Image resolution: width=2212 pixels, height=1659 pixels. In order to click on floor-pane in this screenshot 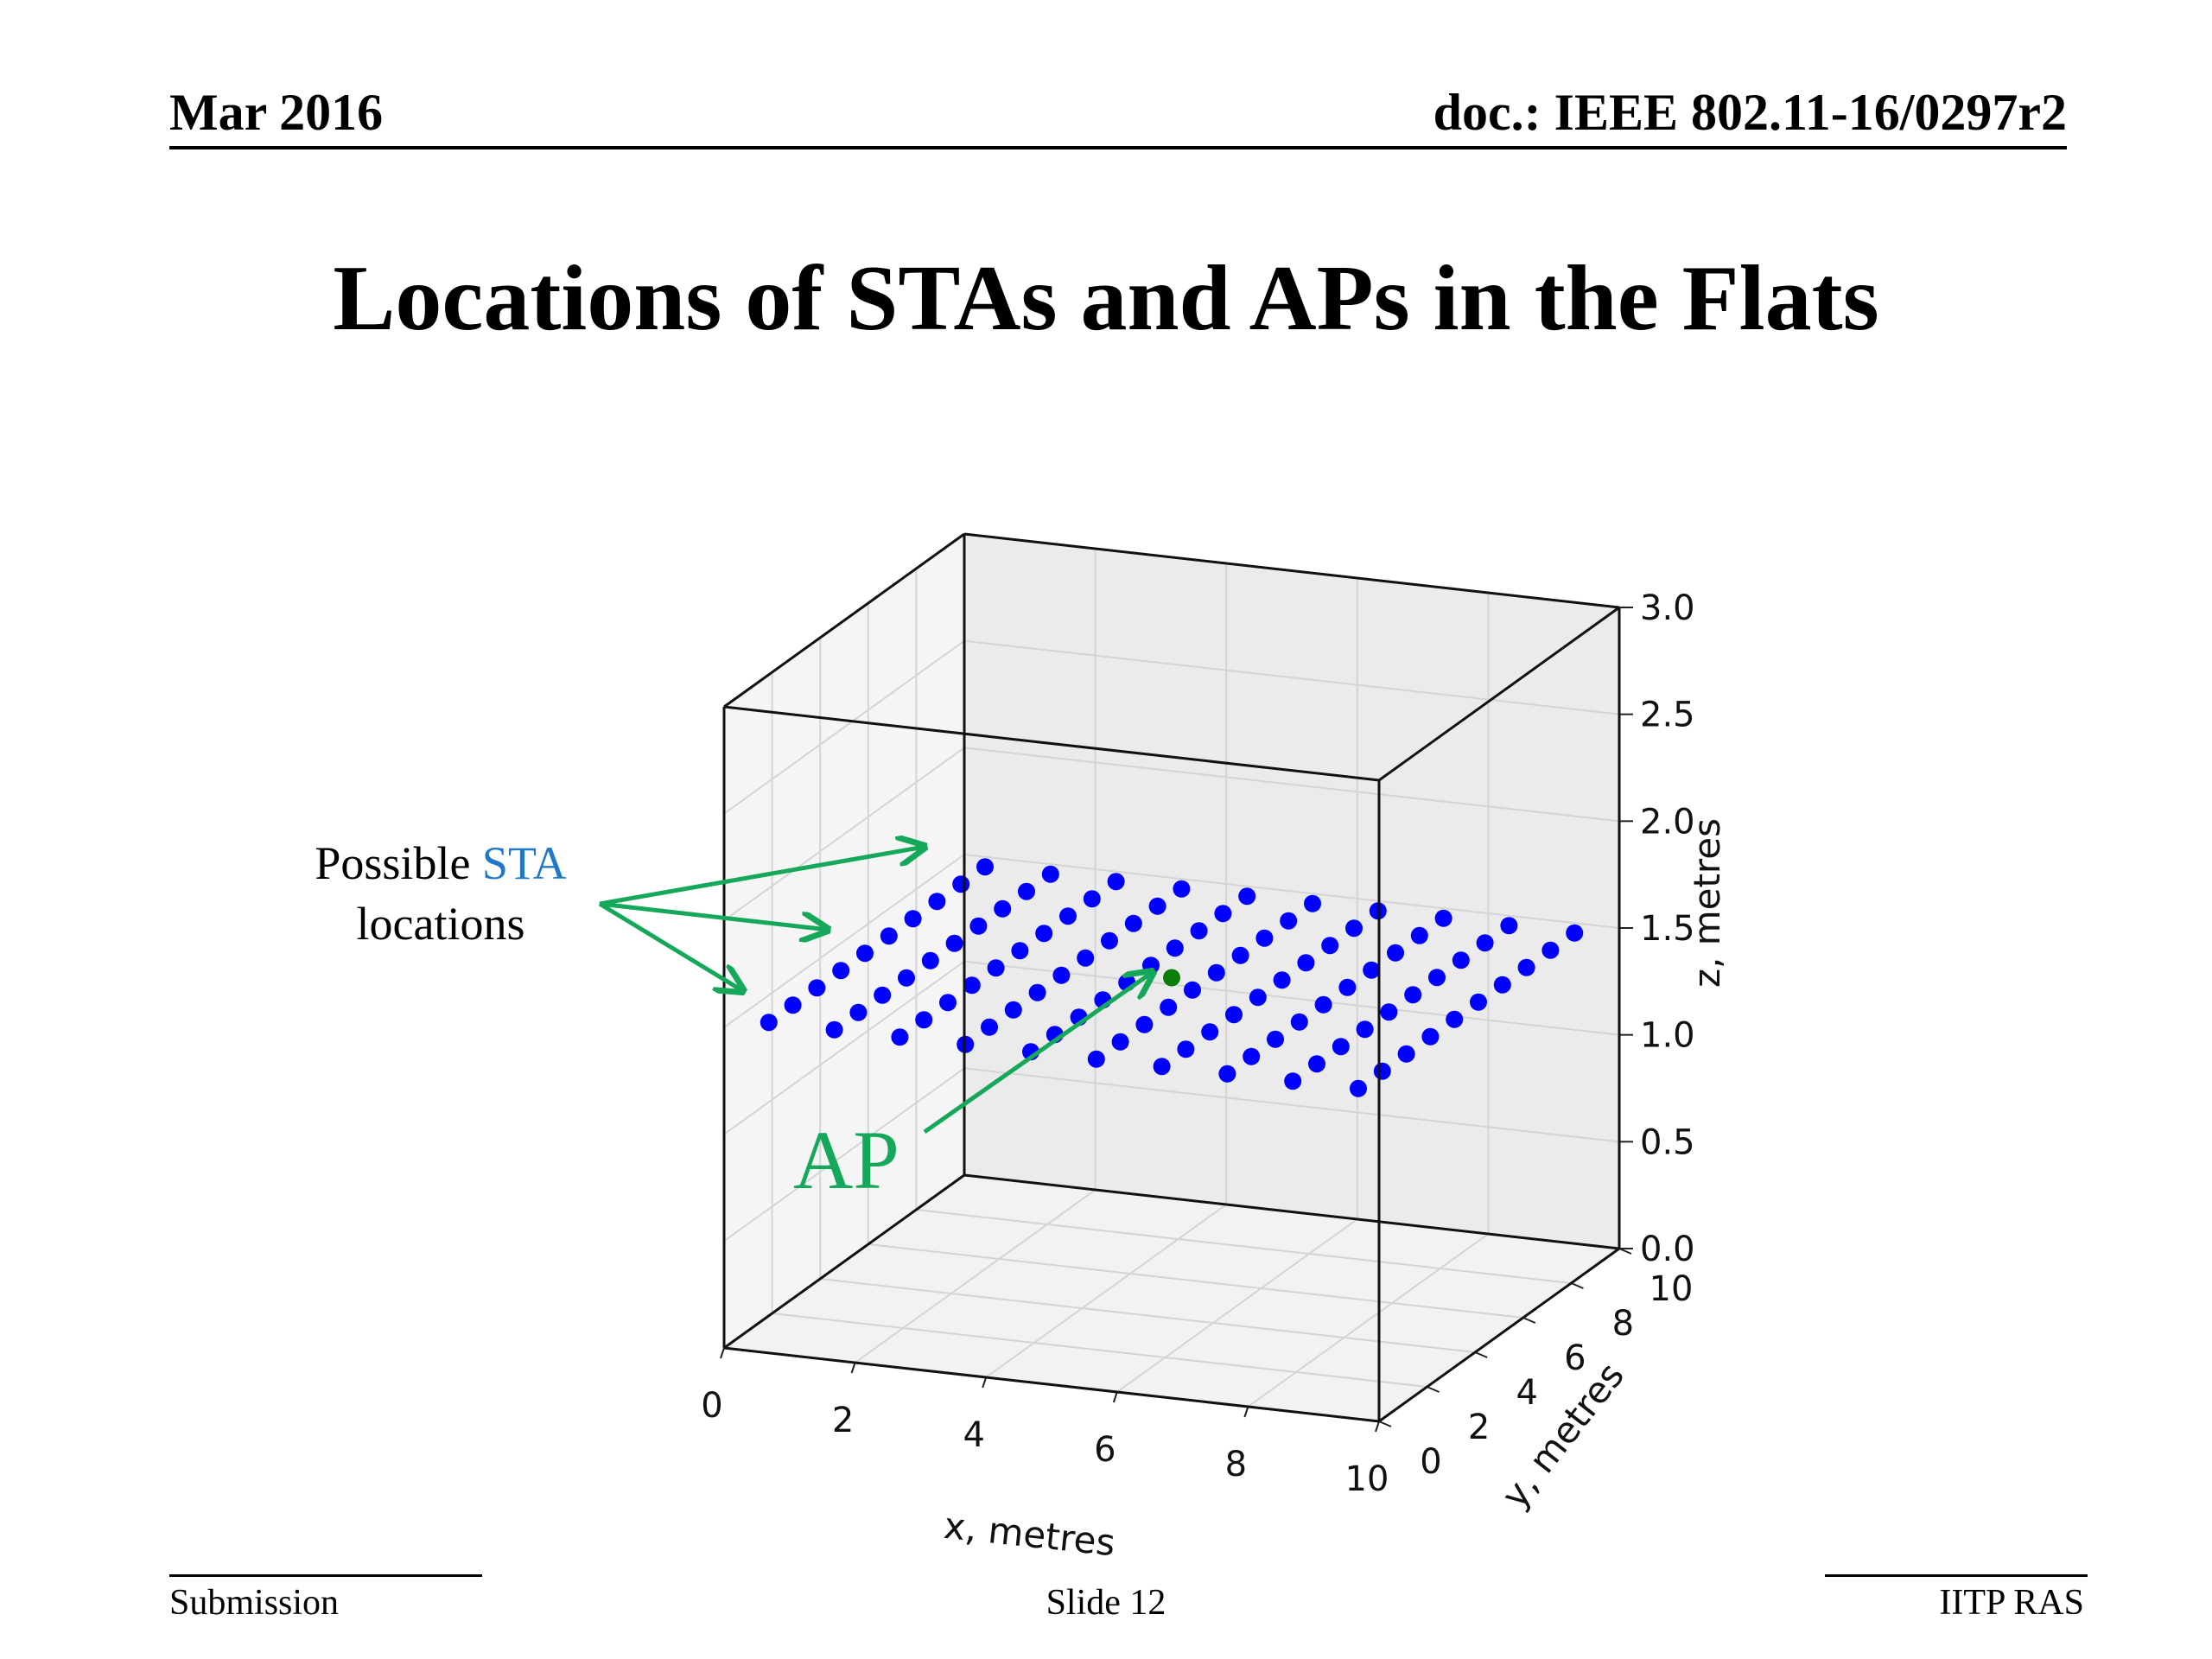, I will do `click(1171, 1298)`.